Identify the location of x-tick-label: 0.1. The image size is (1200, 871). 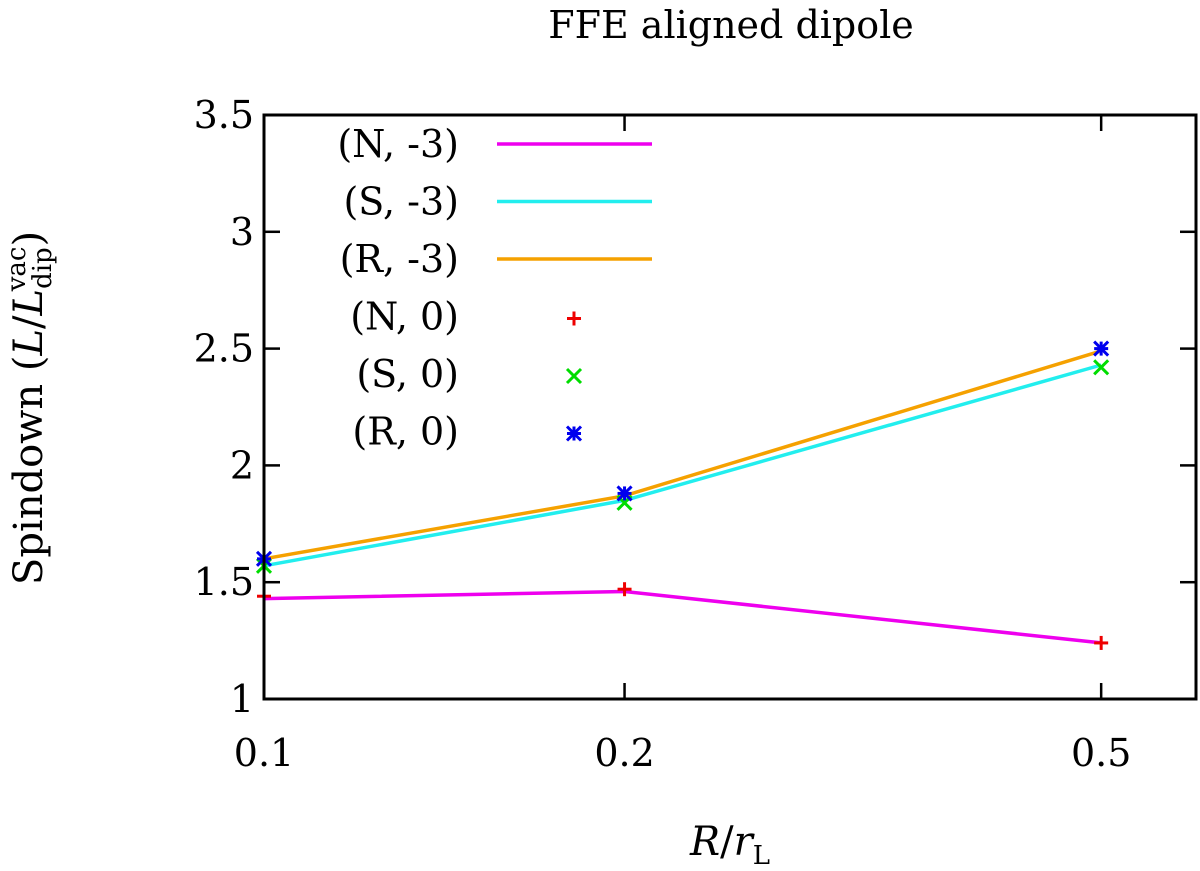
(264, 753).